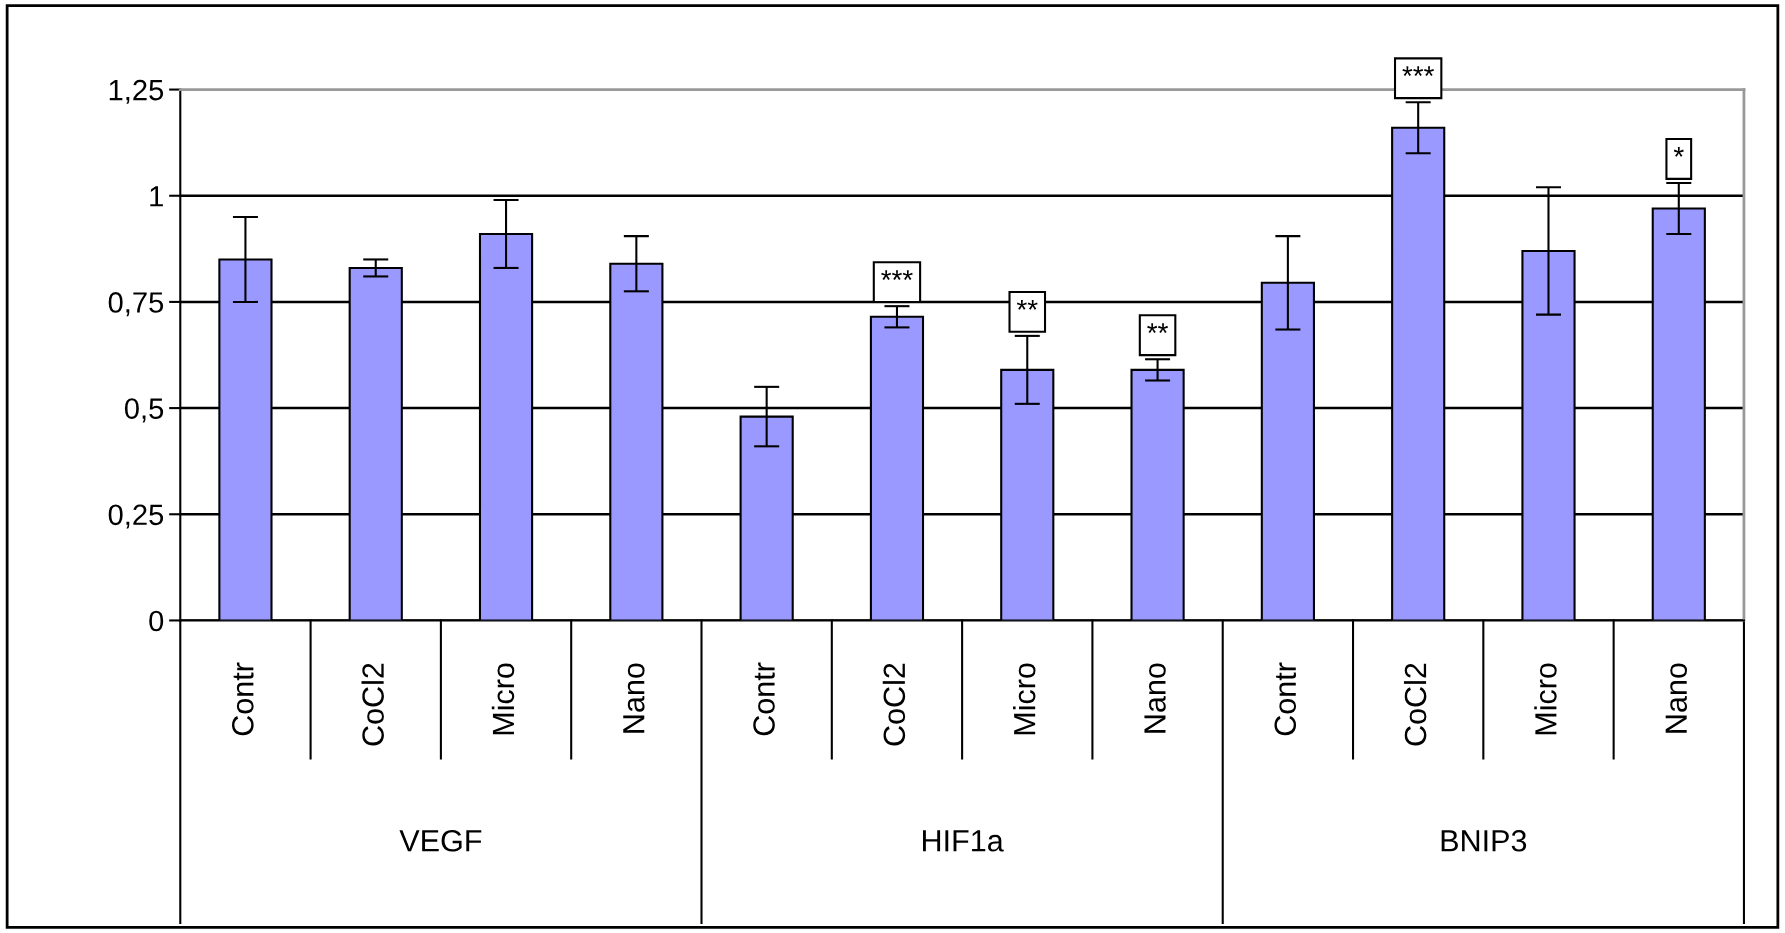 The width and height of the screenshot is (1785, 933). Describe the element at coordinates (156, 196) in the screenshot. I see `y-tick-label: 1` at that location.